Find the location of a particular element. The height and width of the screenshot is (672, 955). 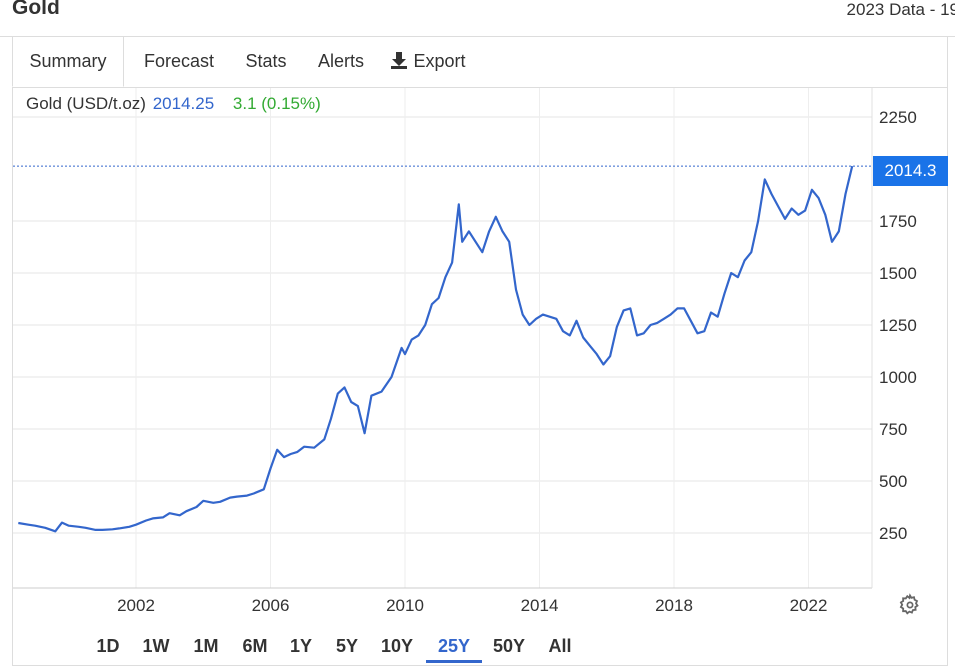

tab-alerts-label: Alerts is located at coordinates (340, 61).